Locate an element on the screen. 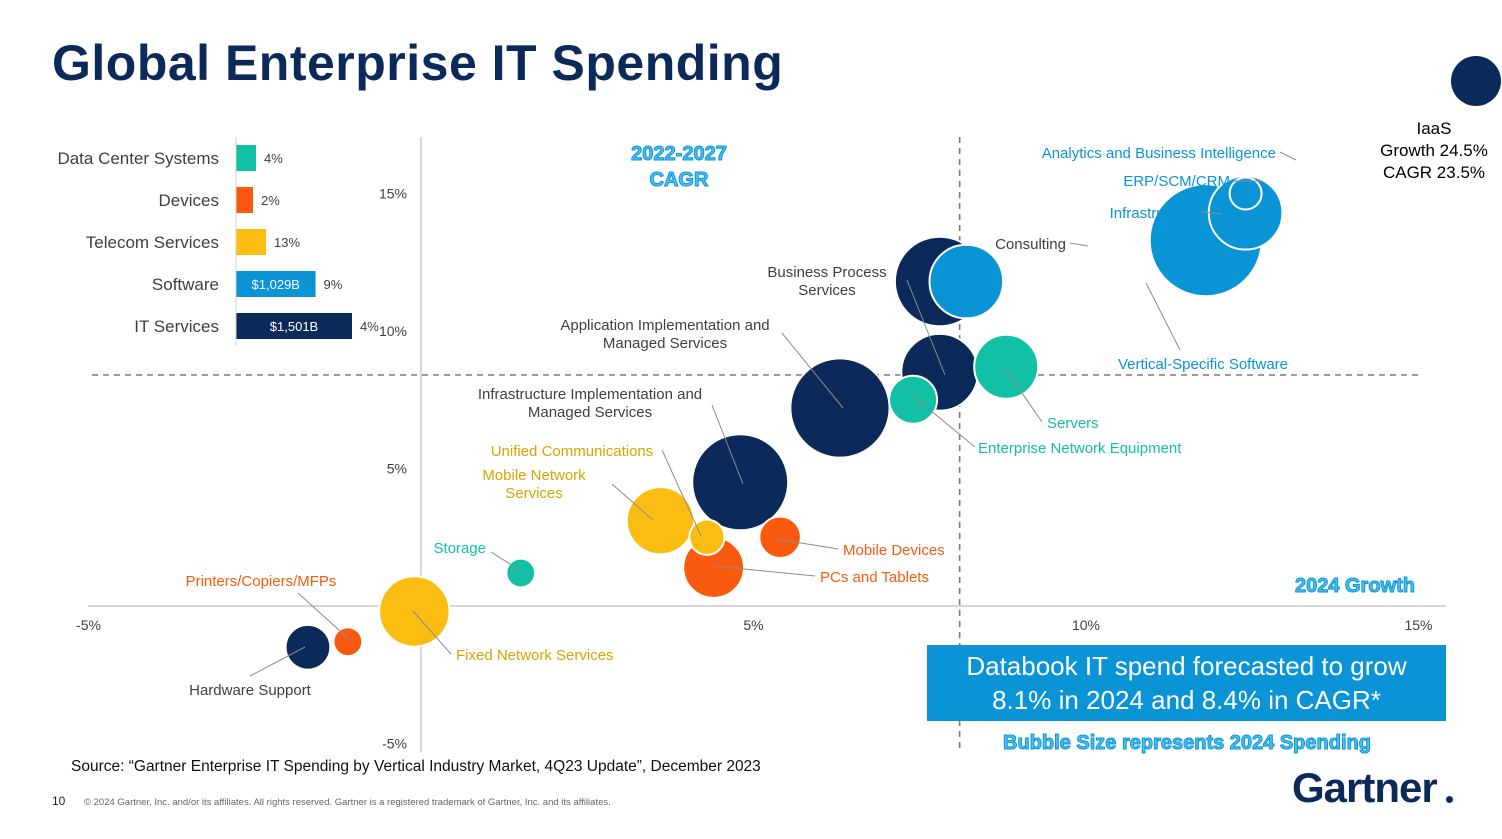 Image resolution: width=1502 pixels, height=839 pixels. slide-title: Global Enterprise IT Spending is located at coordinates (418, 63).